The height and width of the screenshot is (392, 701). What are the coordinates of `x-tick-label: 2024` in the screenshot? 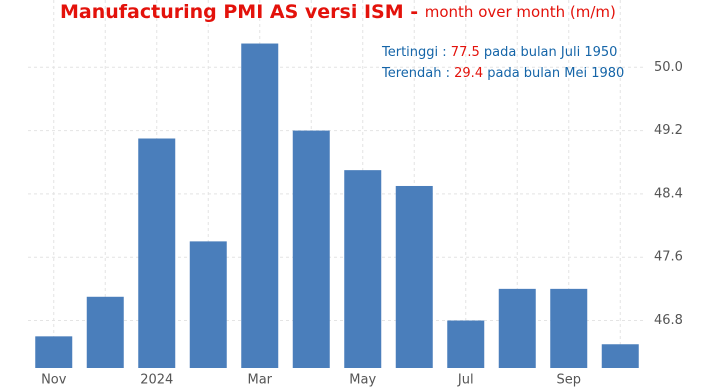 It's located at (156, 380).